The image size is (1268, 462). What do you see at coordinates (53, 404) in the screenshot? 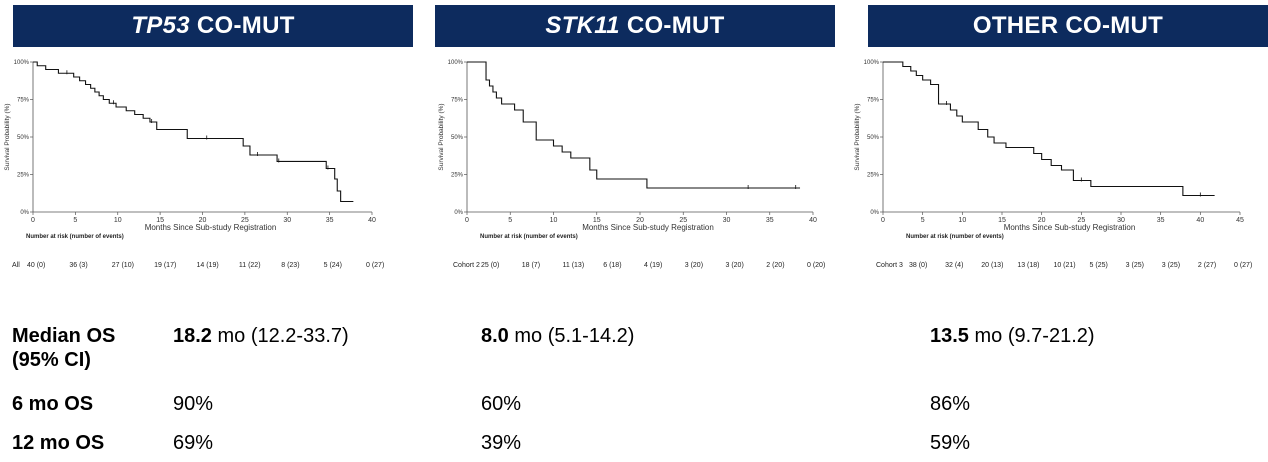
I see `os6-label: 6 mo OS` at bounding box center [53, 404].